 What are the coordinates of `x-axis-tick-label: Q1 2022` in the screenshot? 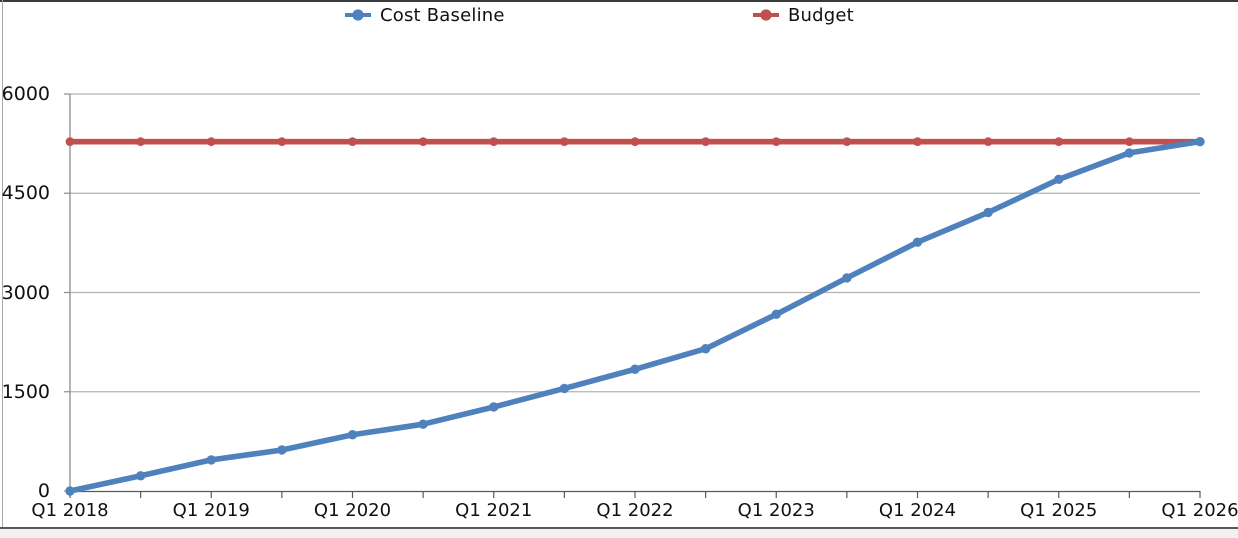 It's located at (635, 510).